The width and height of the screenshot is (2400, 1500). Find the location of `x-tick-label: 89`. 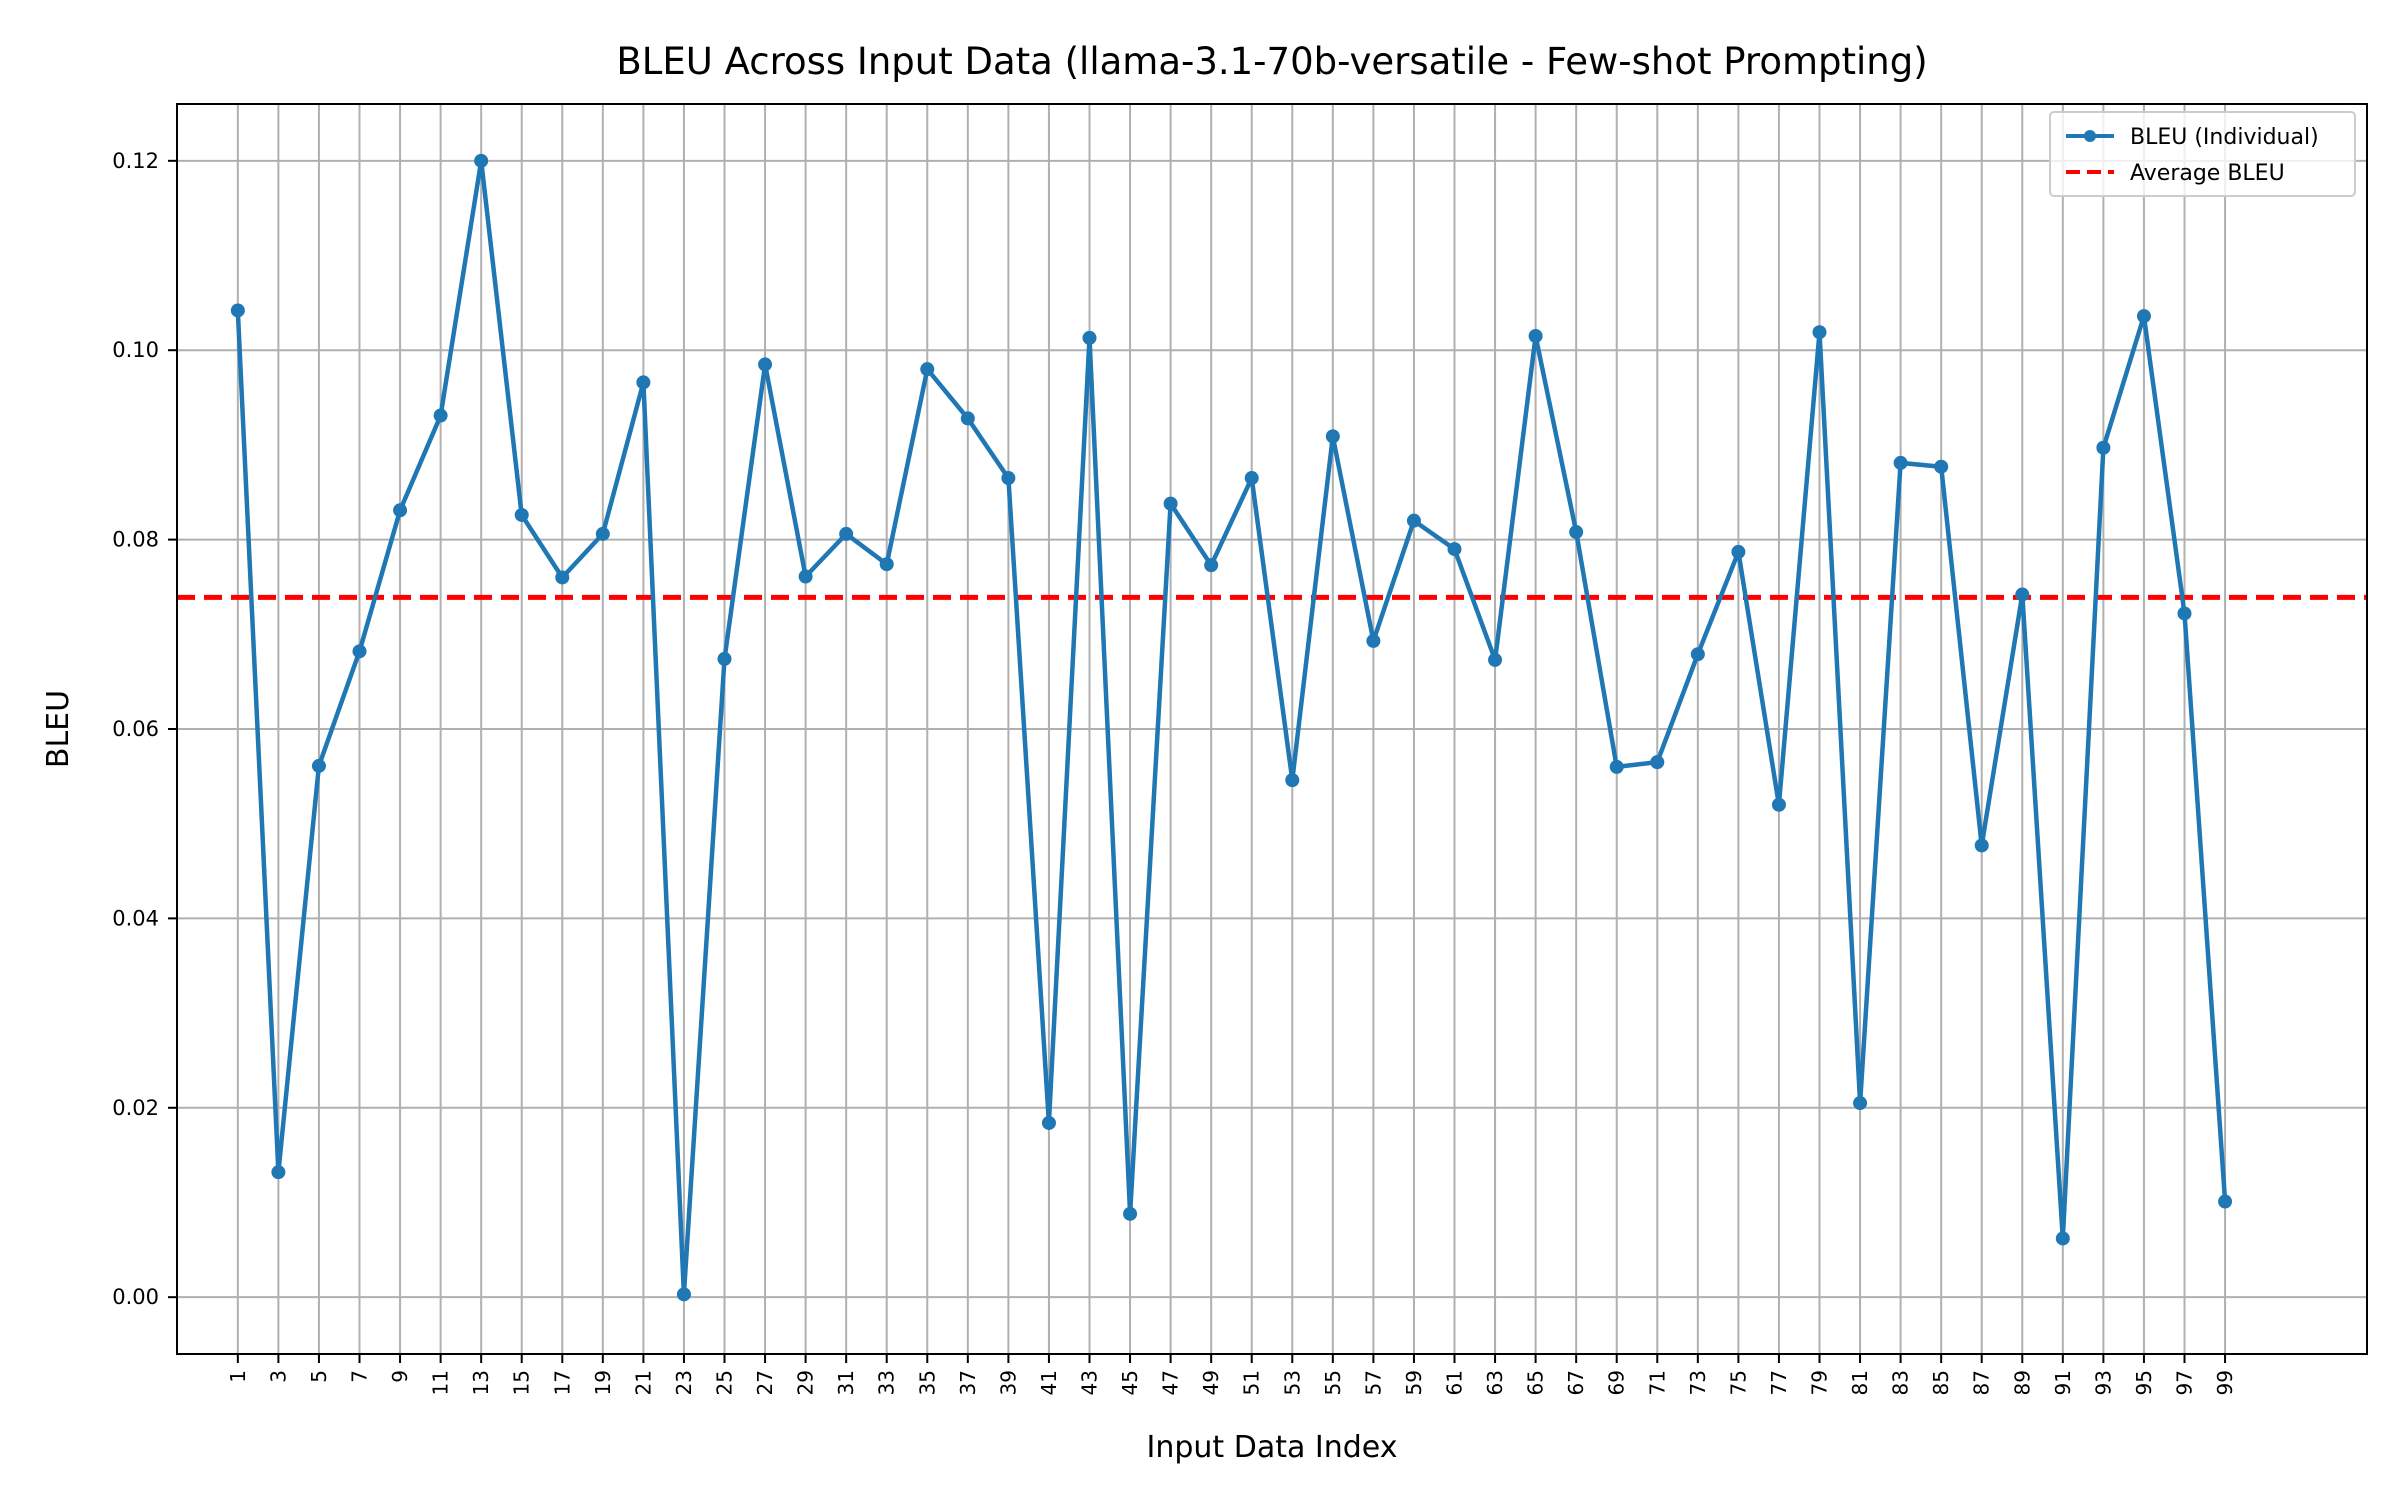

x-tick-label: 89 is located at coordinates (2022, 1382).